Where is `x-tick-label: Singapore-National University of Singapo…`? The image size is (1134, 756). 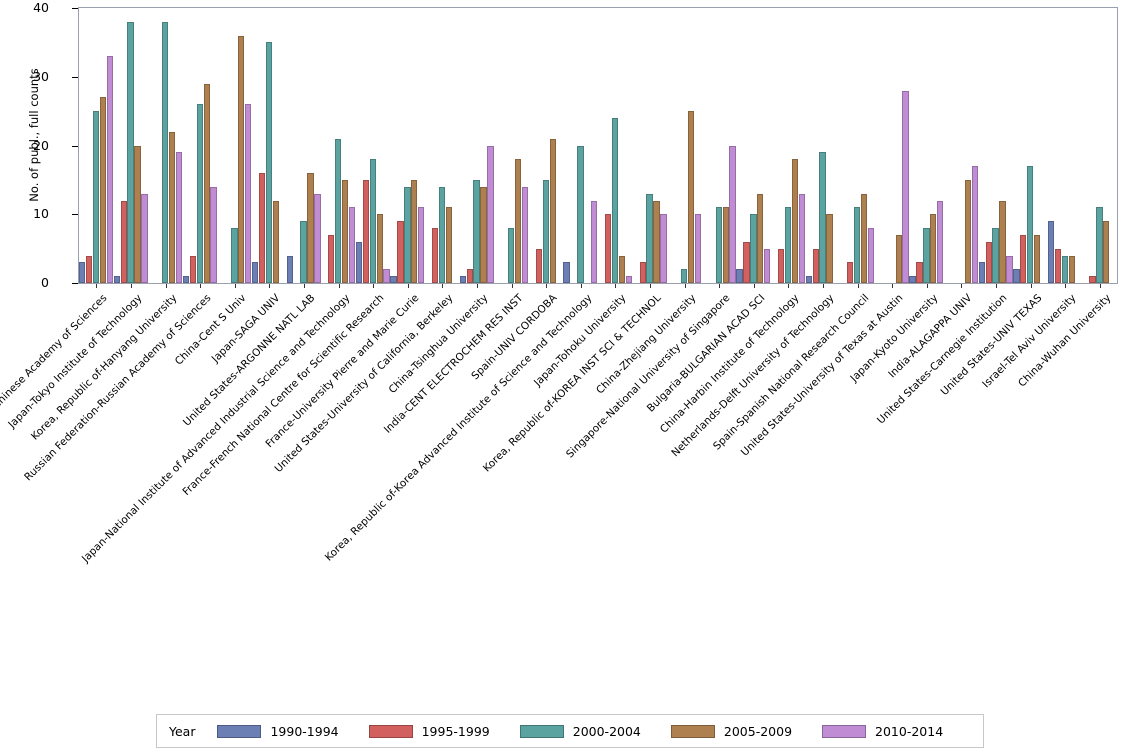 x-tick-label: Singapore-National University of Singapo… is located at coordinates (648, 376).